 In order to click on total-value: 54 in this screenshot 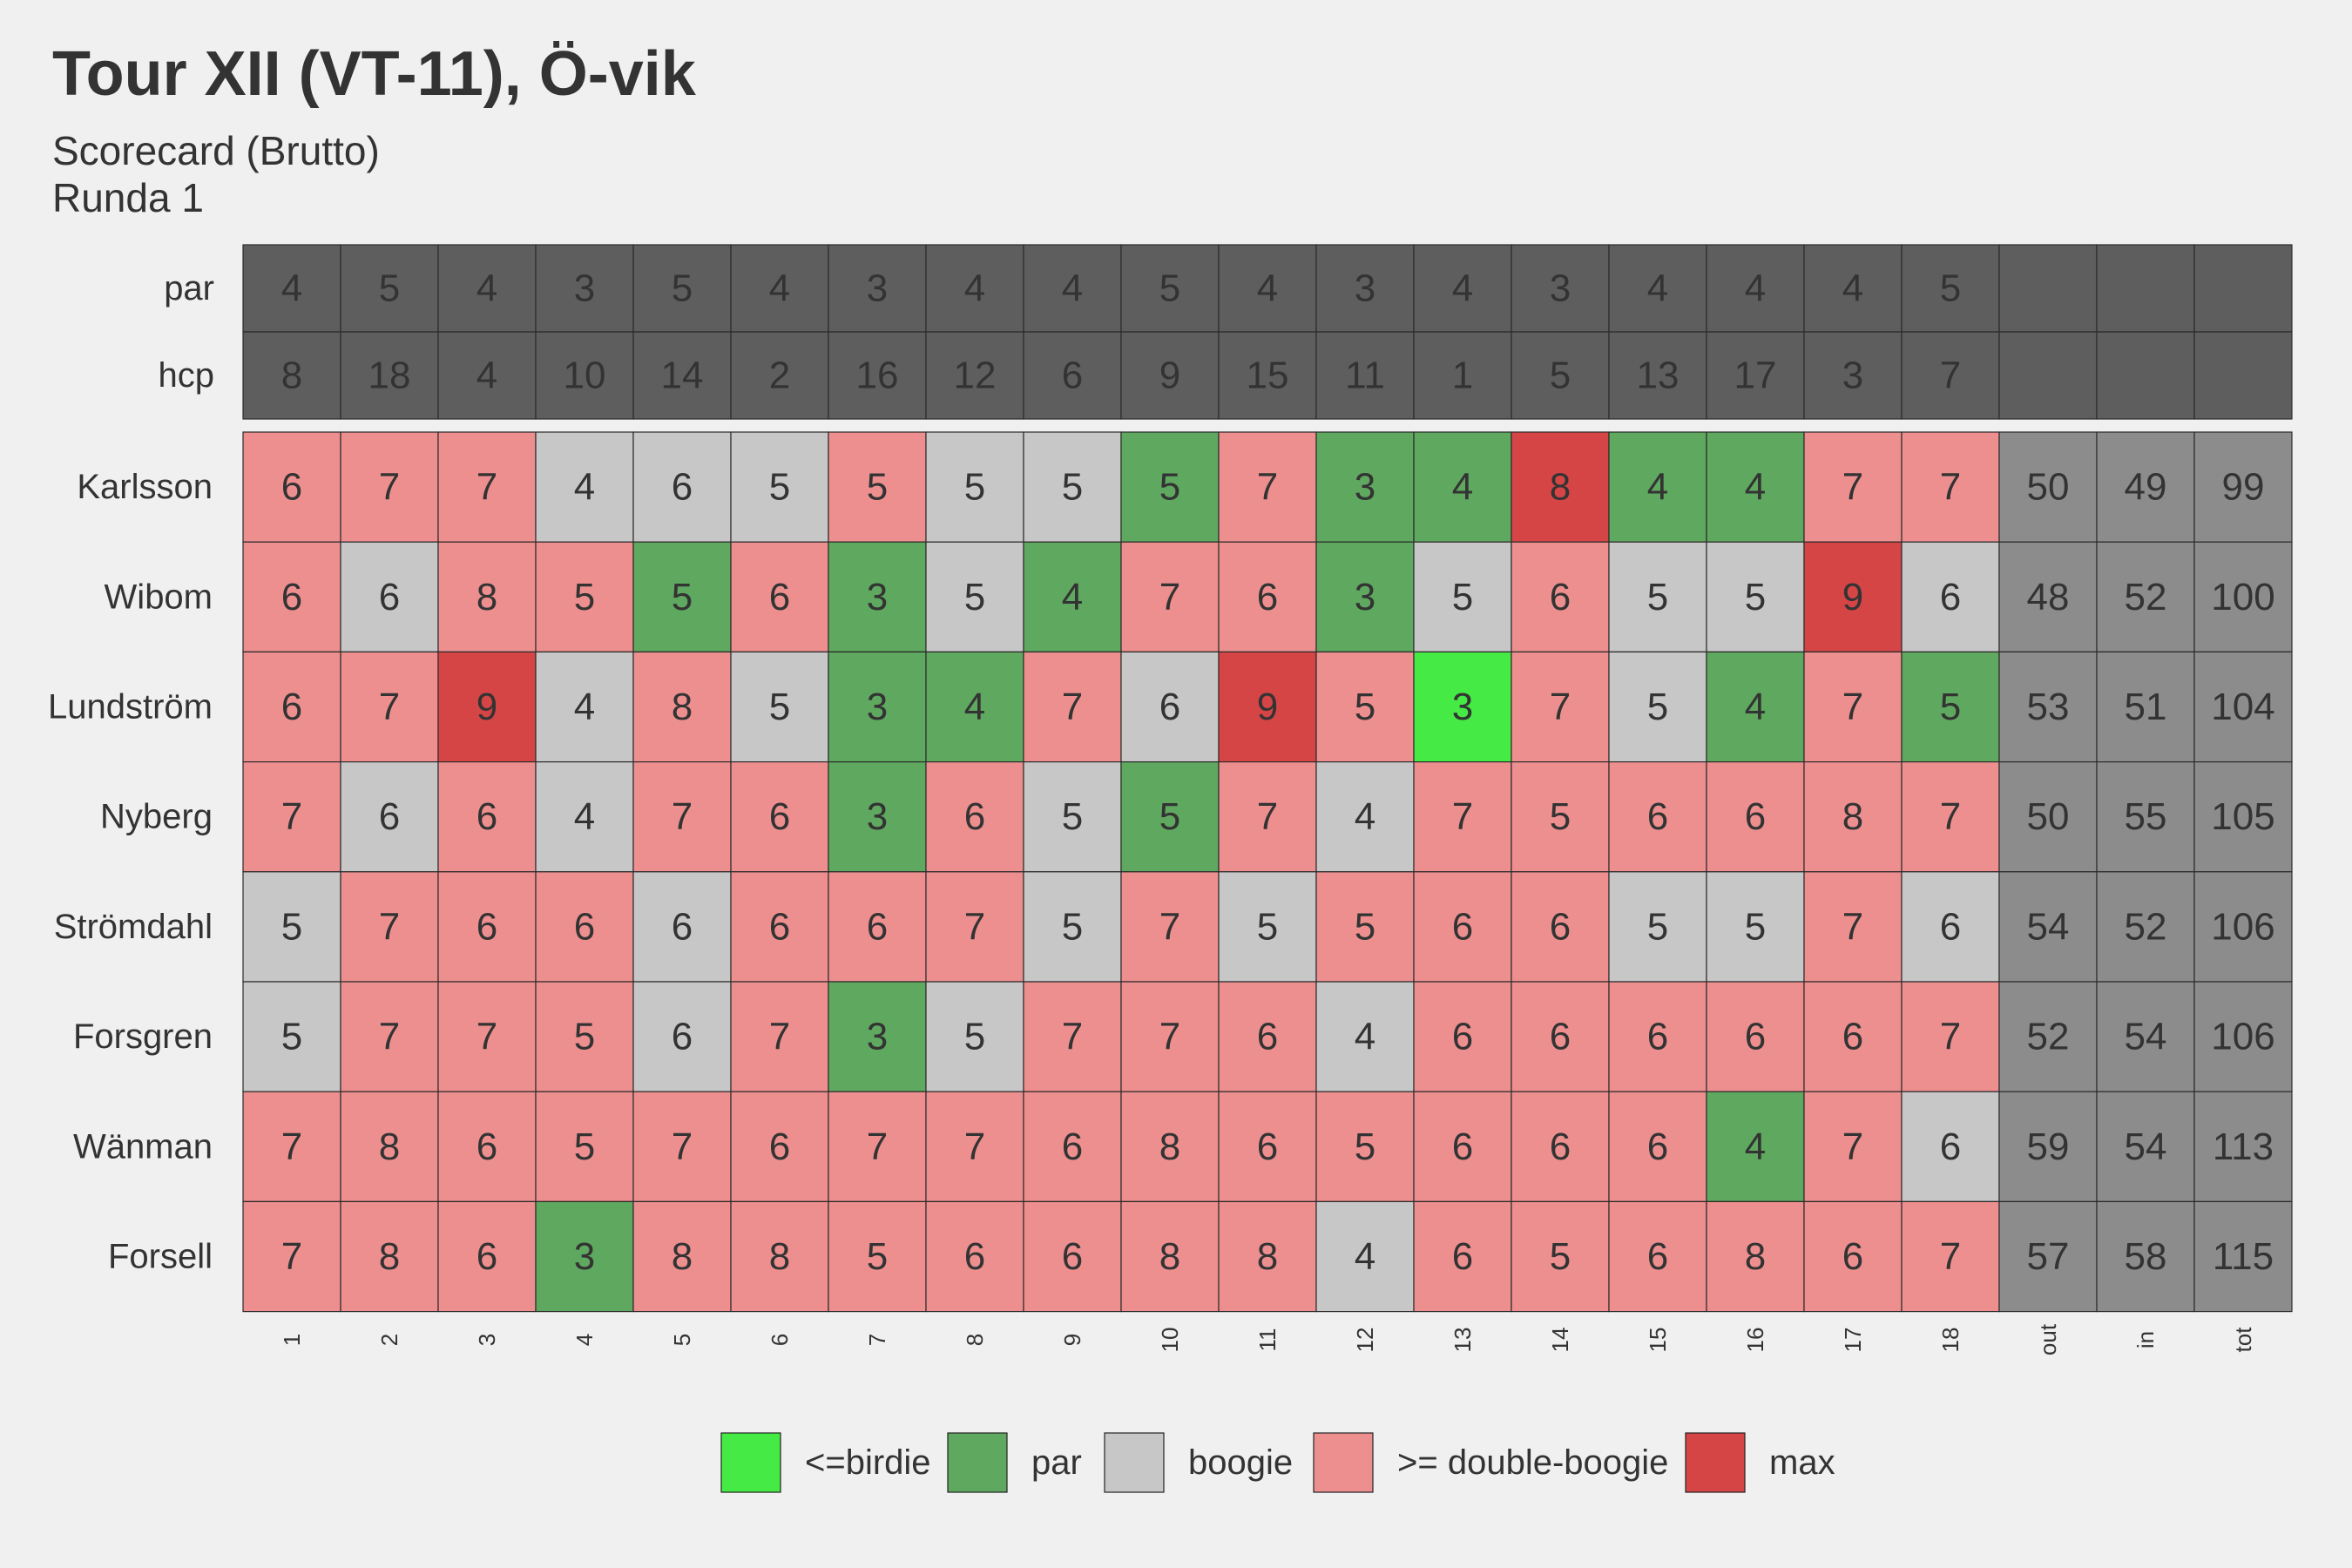, I will do `click(2146, 1037)`.